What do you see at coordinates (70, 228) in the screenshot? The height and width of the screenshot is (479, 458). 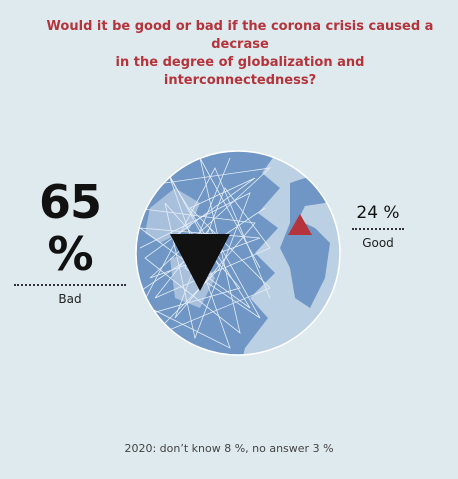 I see `bad-value-label: 65 %` at bounding box center [70, 228].